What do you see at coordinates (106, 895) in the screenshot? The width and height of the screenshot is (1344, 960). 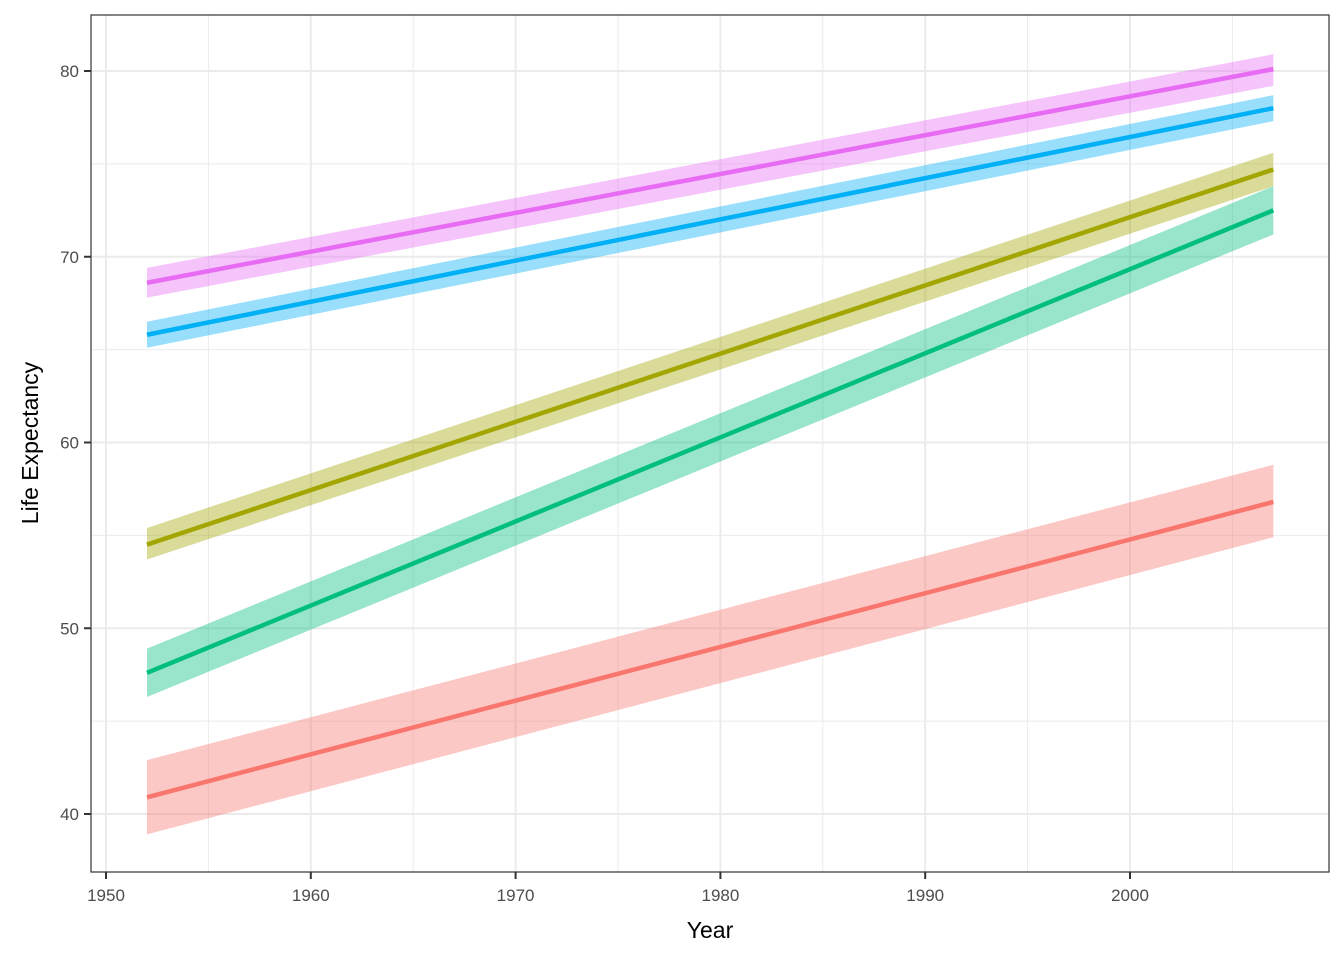 I see `x-tick-label: 1950` at bounding box center [106, 895].